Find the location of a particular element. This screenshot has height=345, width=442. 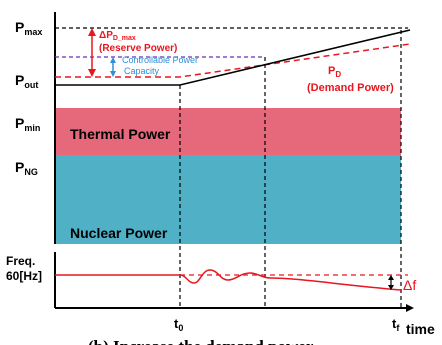

controllable-power-label: Controllable Power is located at coordinates (160, 60).